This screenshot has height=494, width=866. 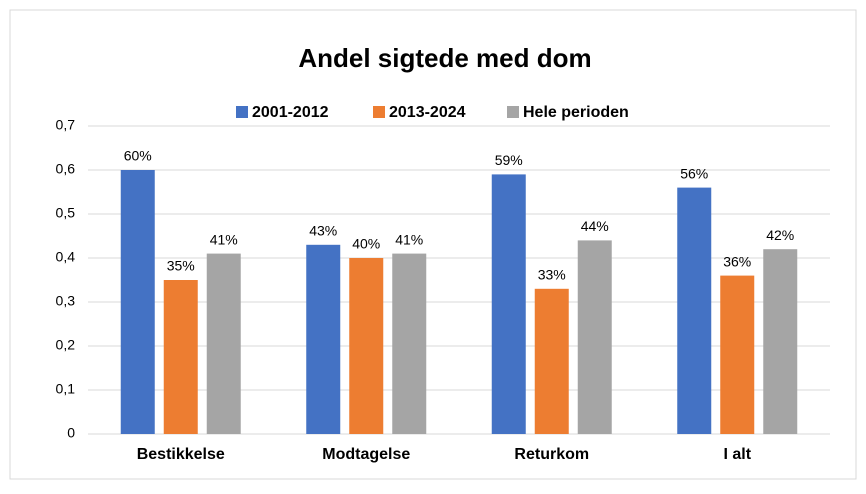 I want to click on value-label: 59%, so click(x=509, y=160).